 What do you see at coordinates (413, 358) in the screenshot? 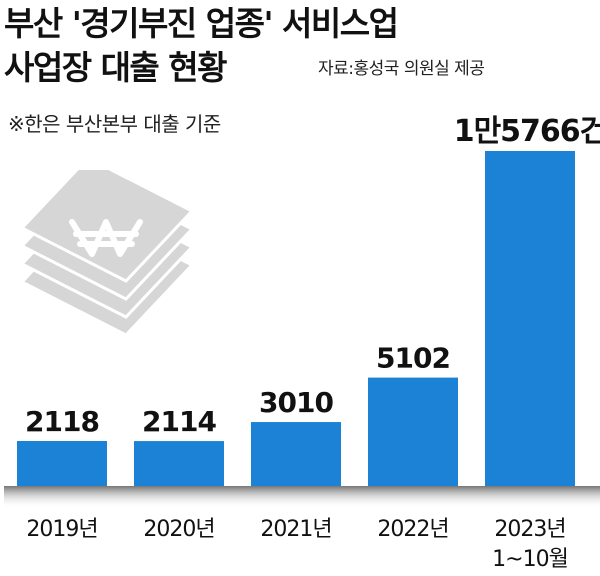
I see `value-label-3: 5102` at bounding box center [413, 358].